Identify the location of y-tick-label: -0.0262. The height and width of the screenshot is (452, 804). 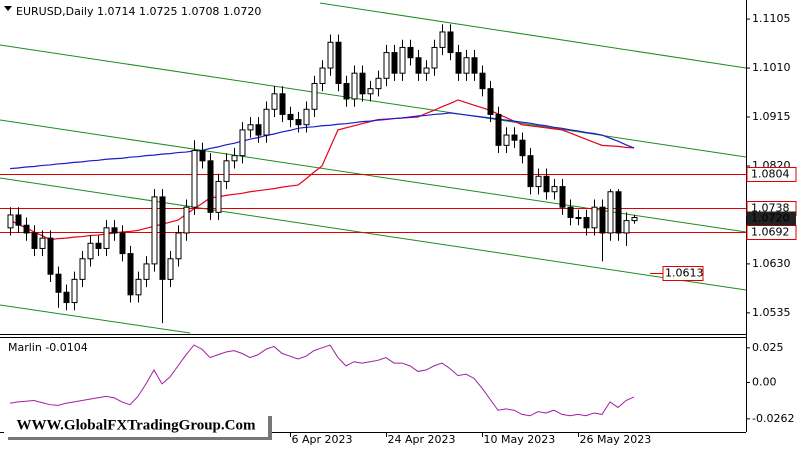
(773, 418).